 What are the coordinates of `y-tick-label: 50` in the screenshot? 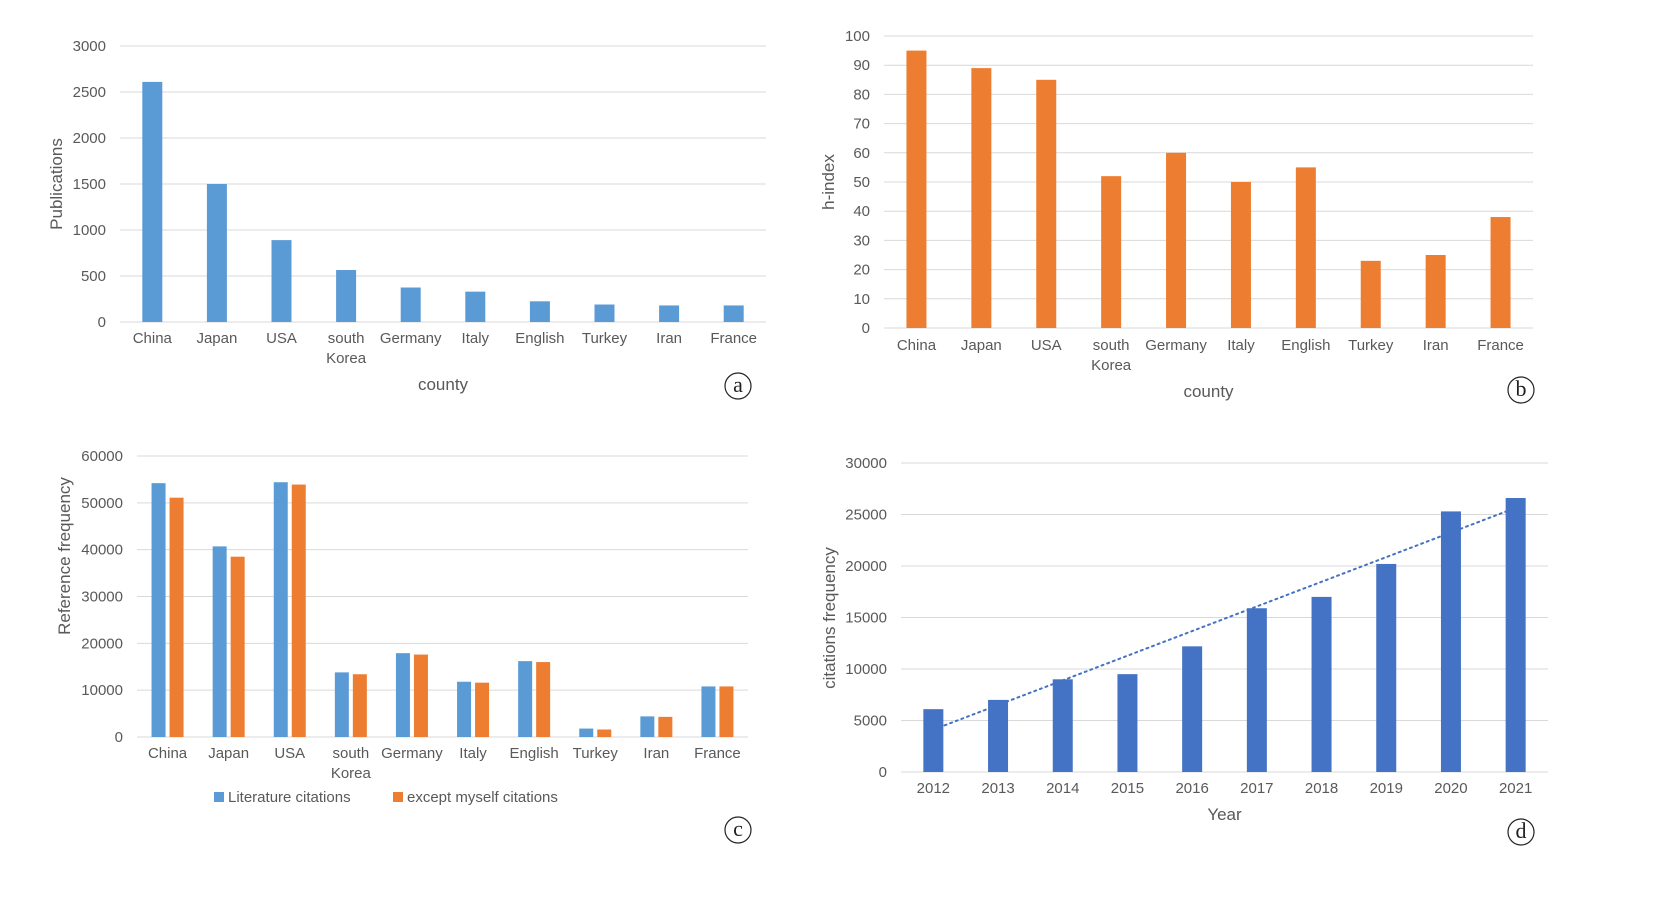 It's located at (861, 182).